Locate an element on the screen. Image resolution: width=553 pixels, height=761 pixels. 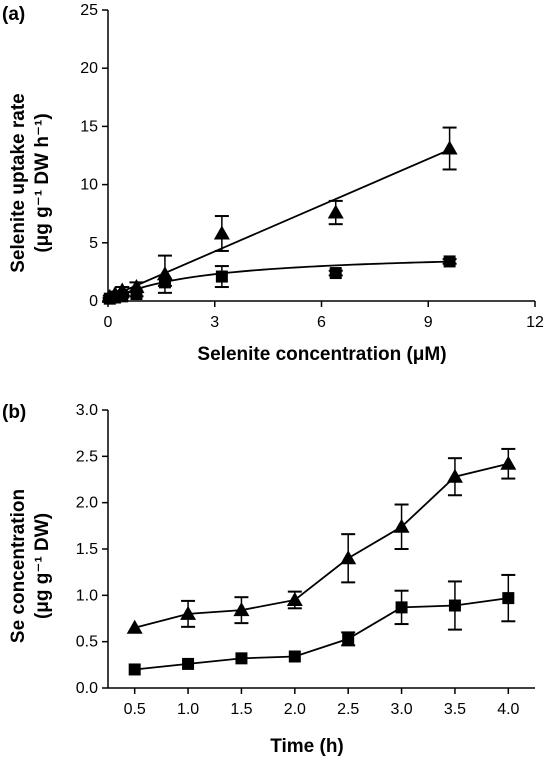
panel-b-y-tick-label: 1.5 is located at coordinates (87, 549).